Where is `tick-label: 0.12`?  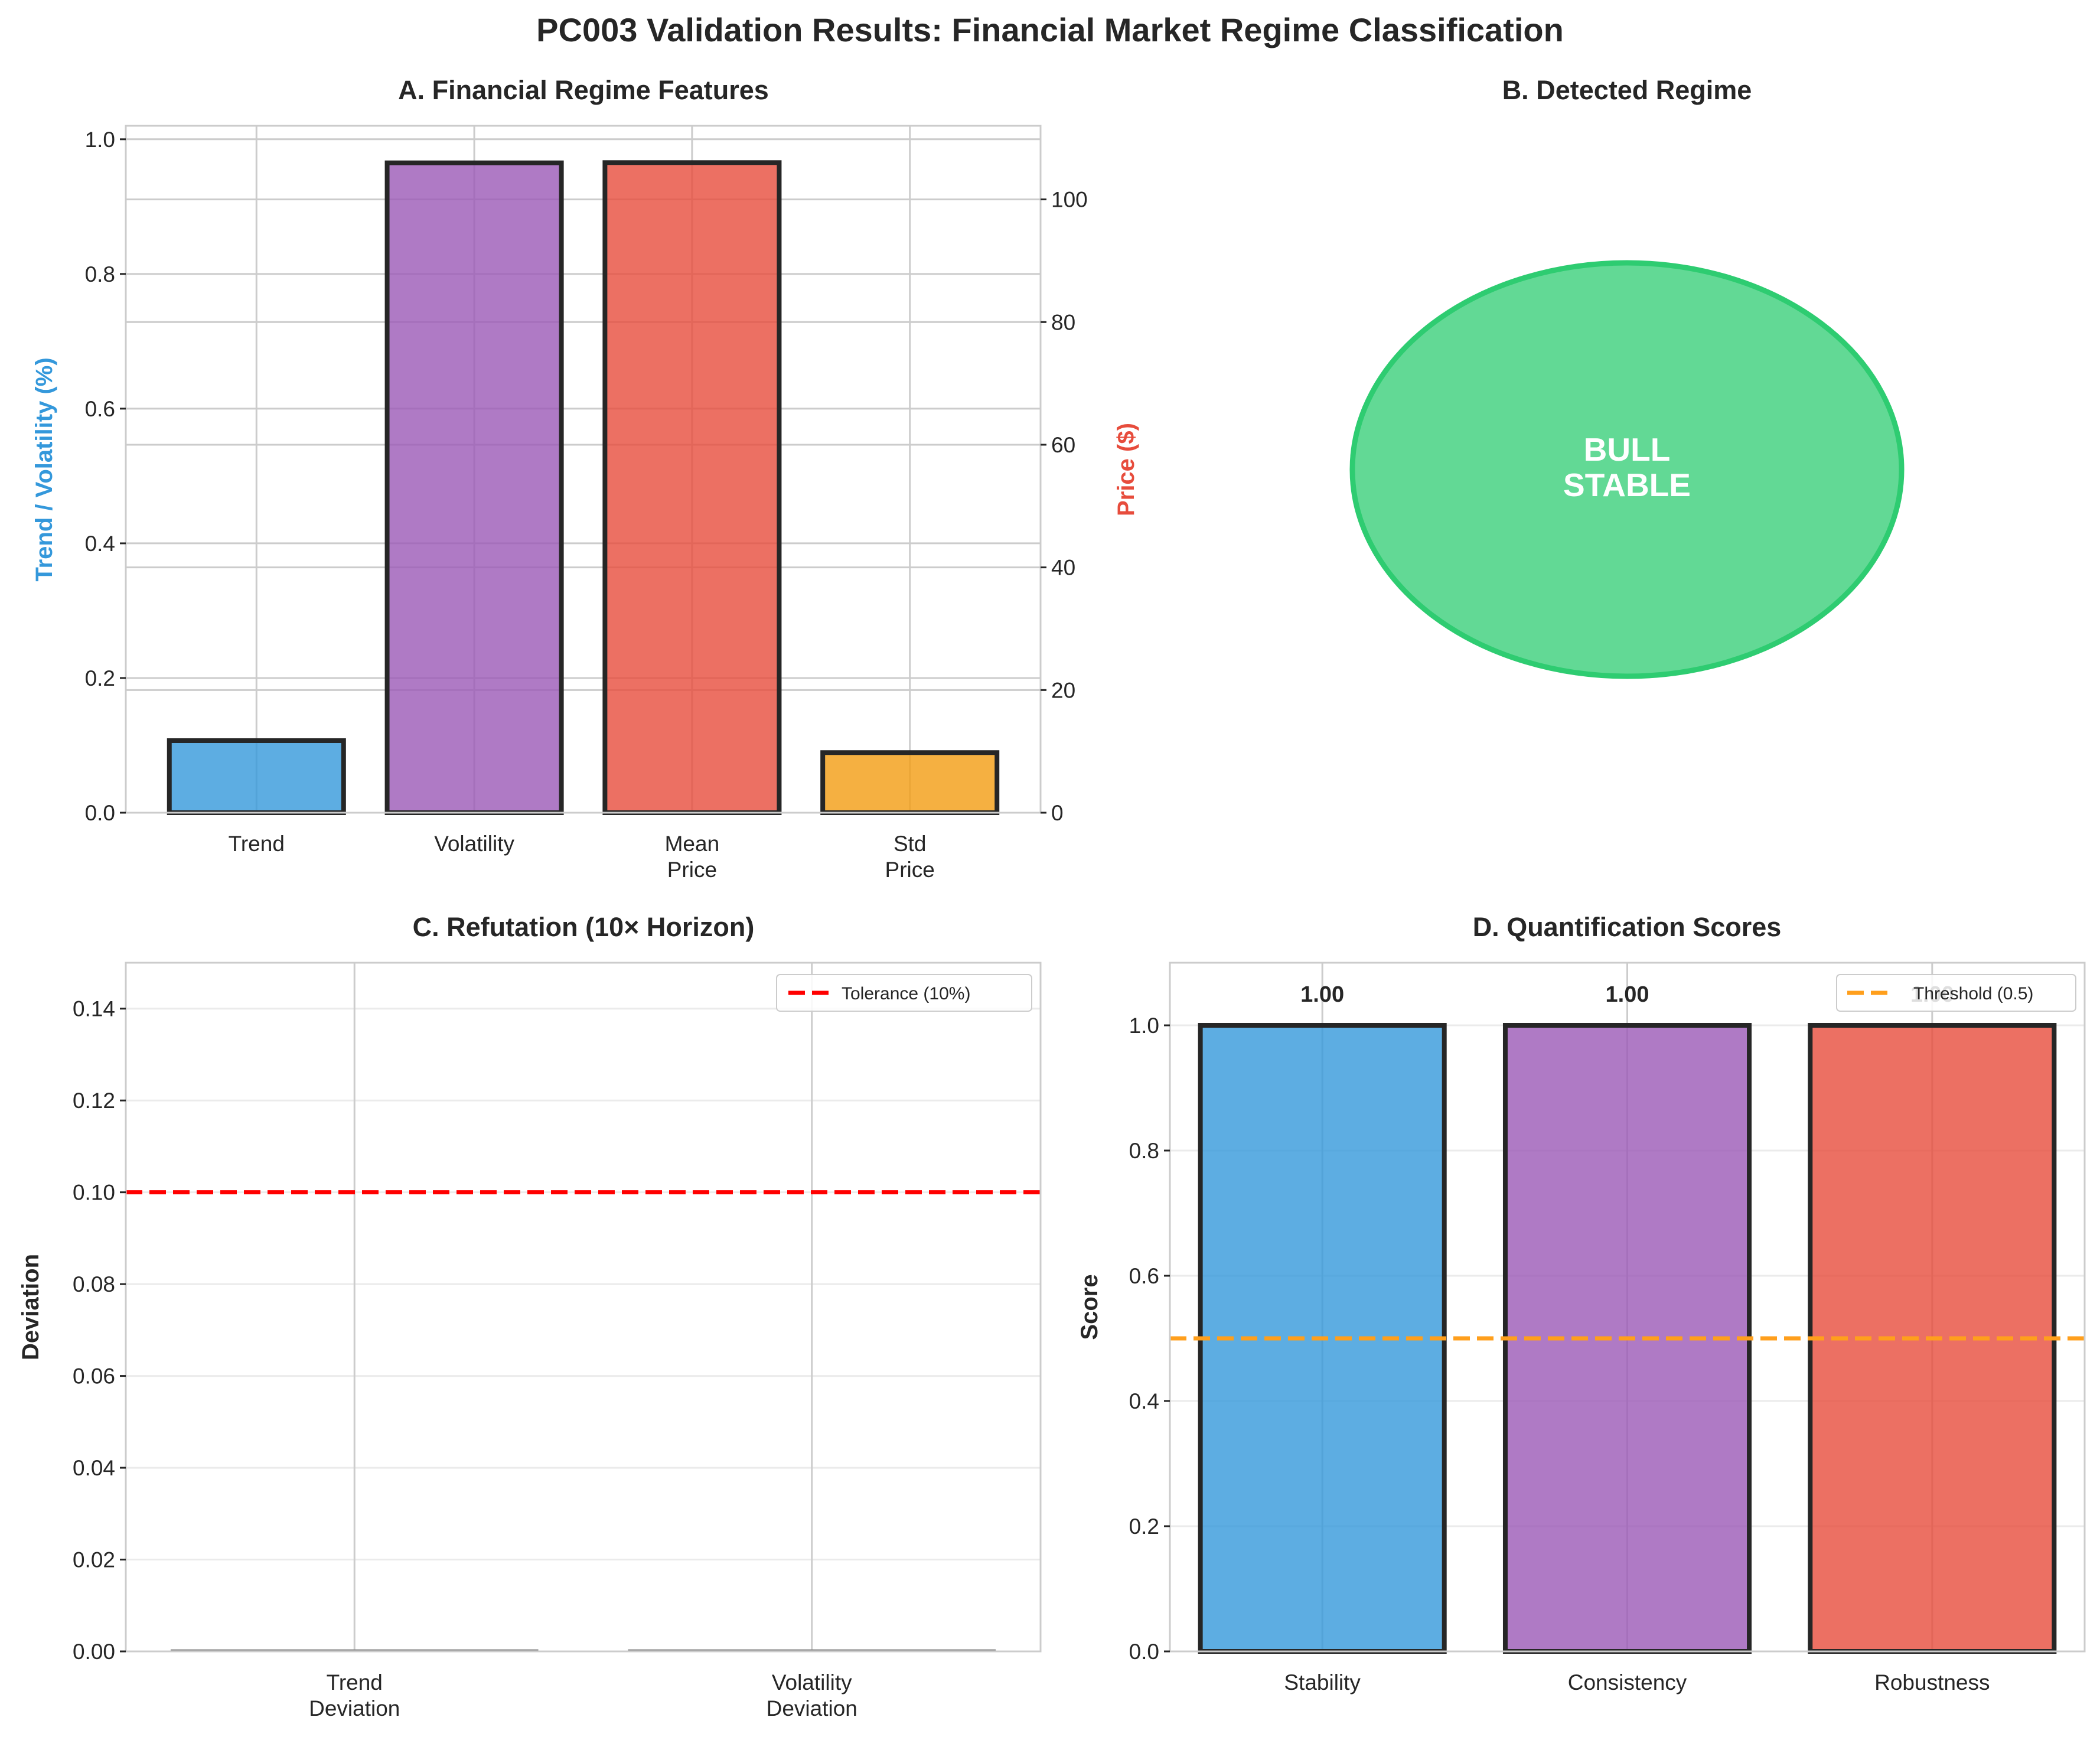 tick-label: 0.12 is located at coordinates (94, 1101).